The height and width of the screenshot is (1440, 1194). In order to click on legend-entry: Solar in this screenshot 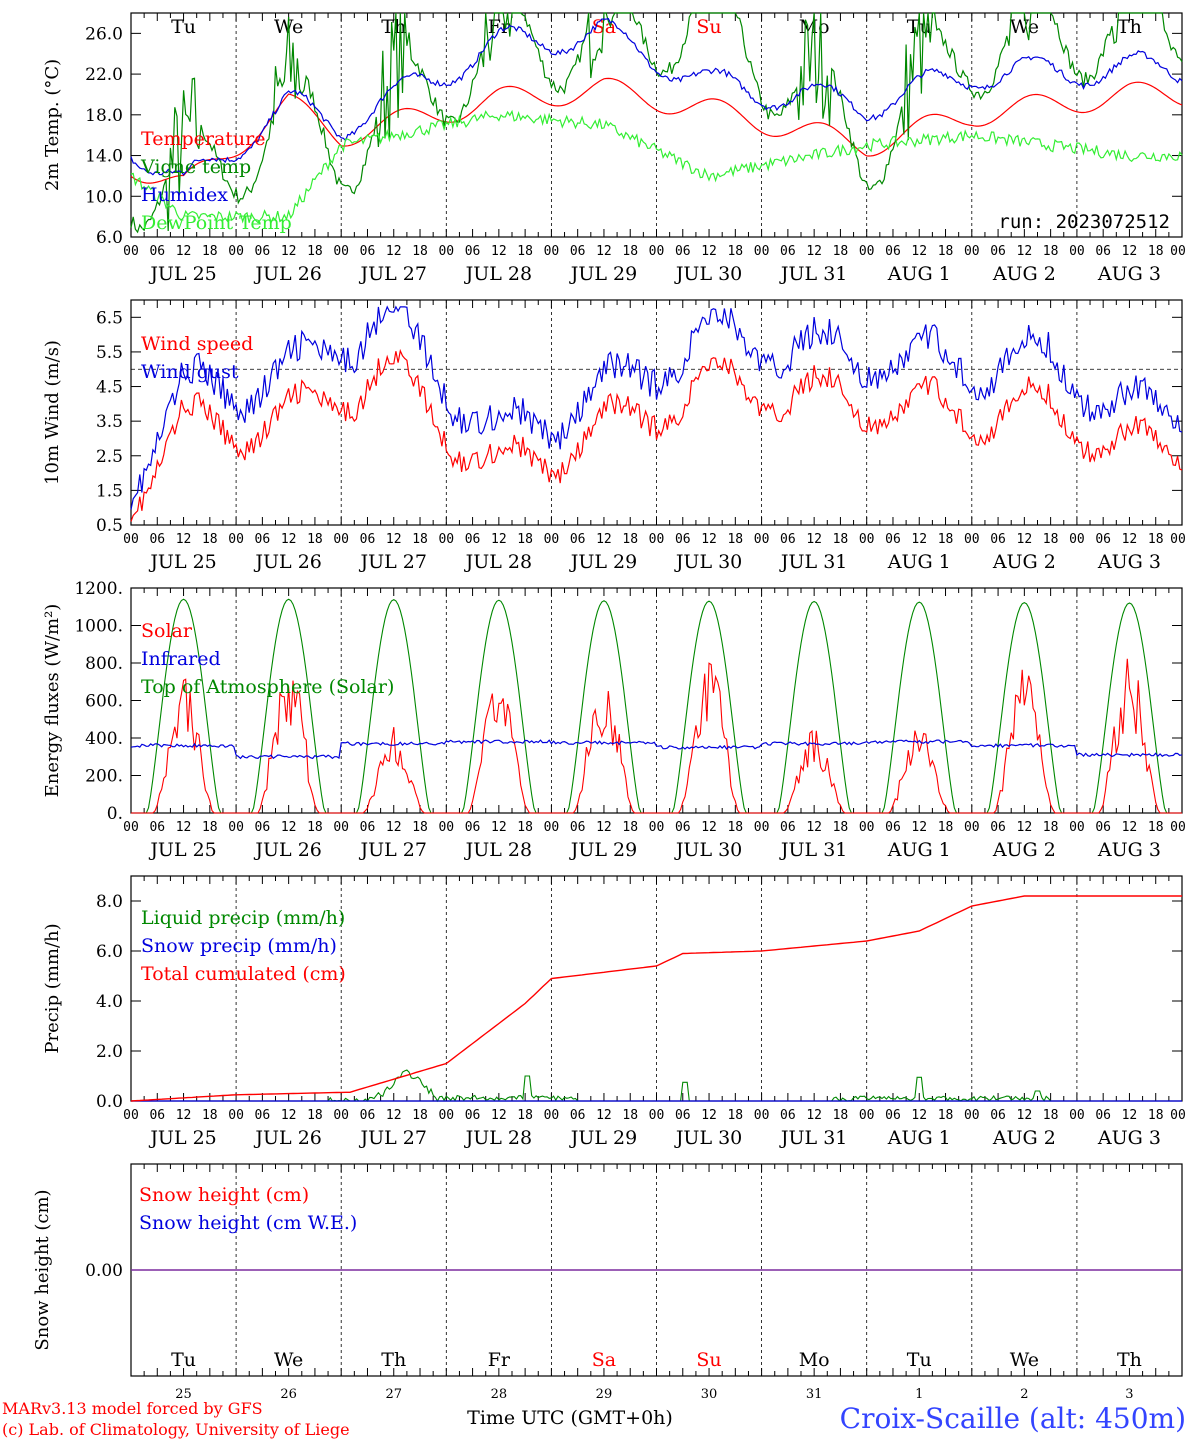, I will do `click(167, 631)`.